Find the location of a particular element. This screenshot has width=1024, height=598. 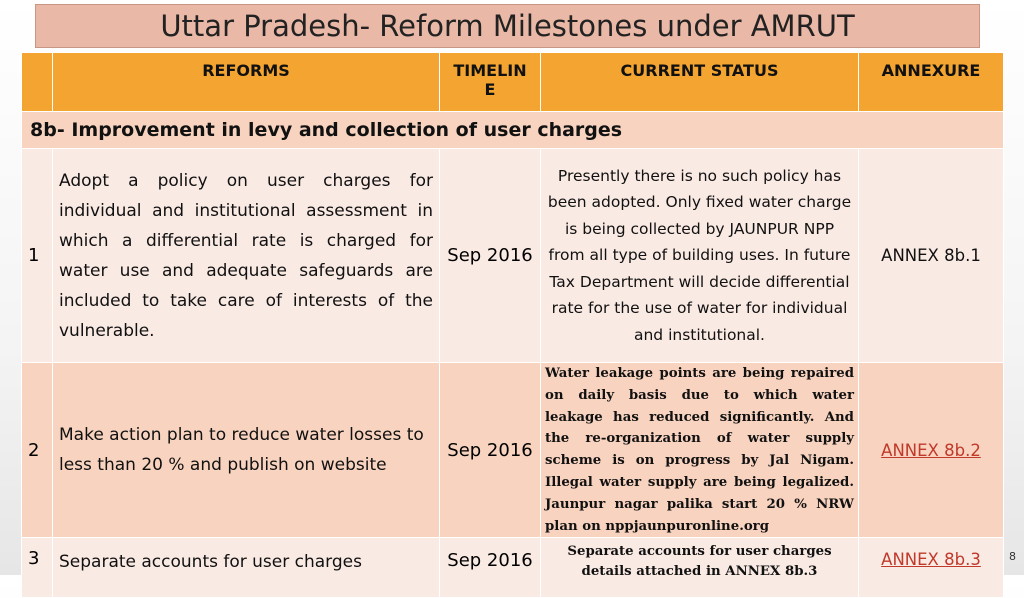

row-annexure: ANNEX 8b.1 is located at coordinates (931, 255).